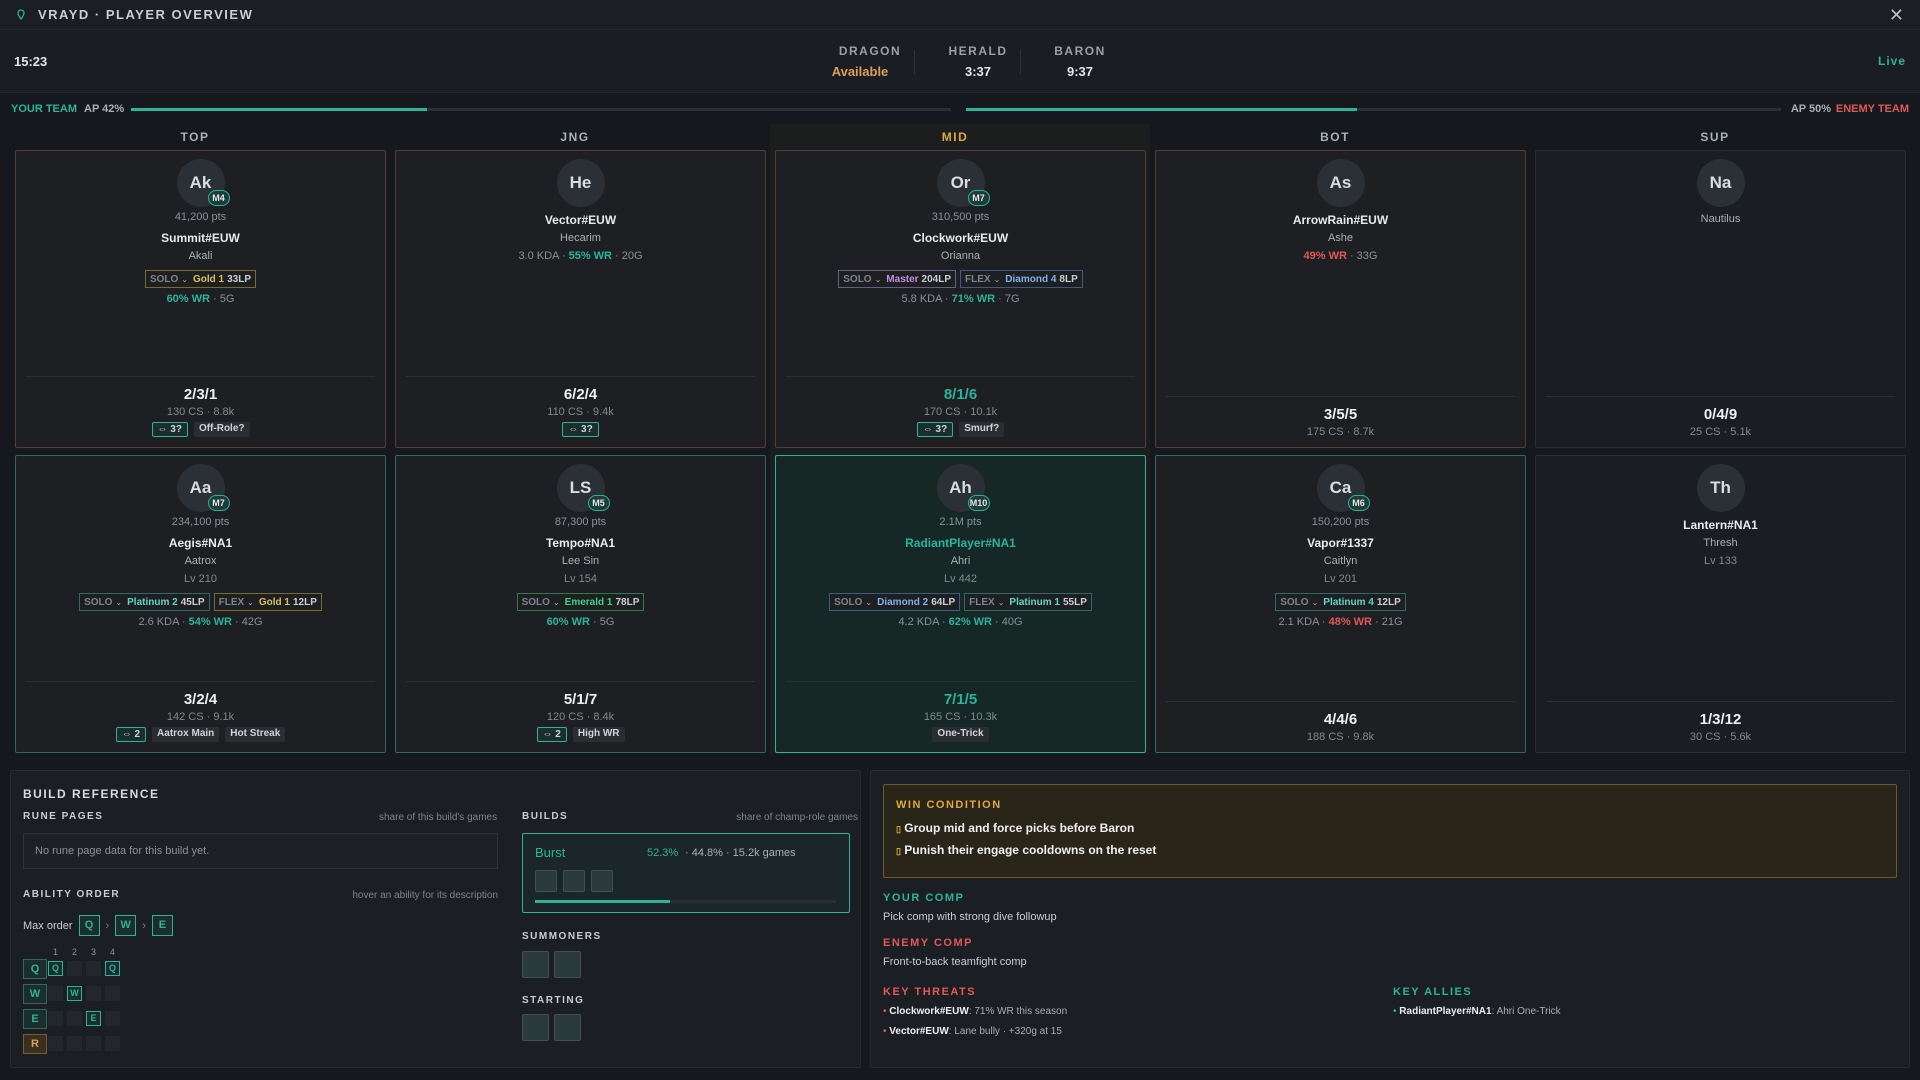  Describe the element at coordinates (1526, 1011) in the screenshot. I see `ally-text: : Ahri One-Trick` at that location.